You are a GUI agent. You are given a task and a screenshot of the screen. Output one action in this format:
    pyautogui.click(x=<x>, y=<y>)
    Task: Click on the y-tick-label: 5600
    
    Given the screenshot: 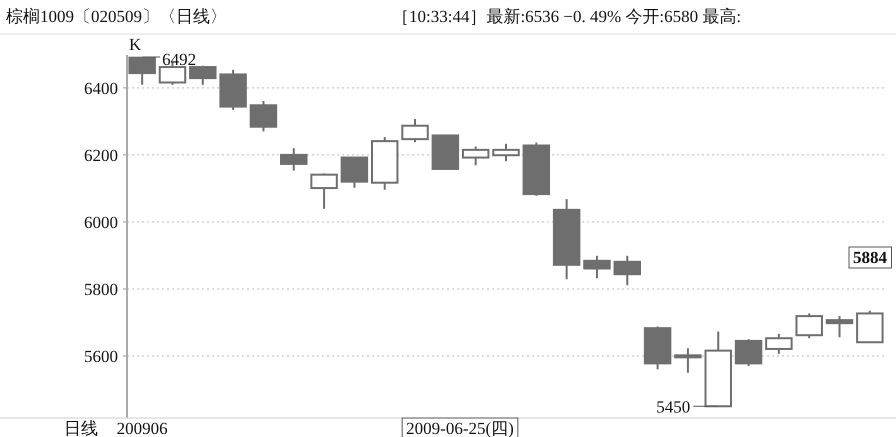 What is the action you would take?
    pyautogui.click(x=101, y=356)
    